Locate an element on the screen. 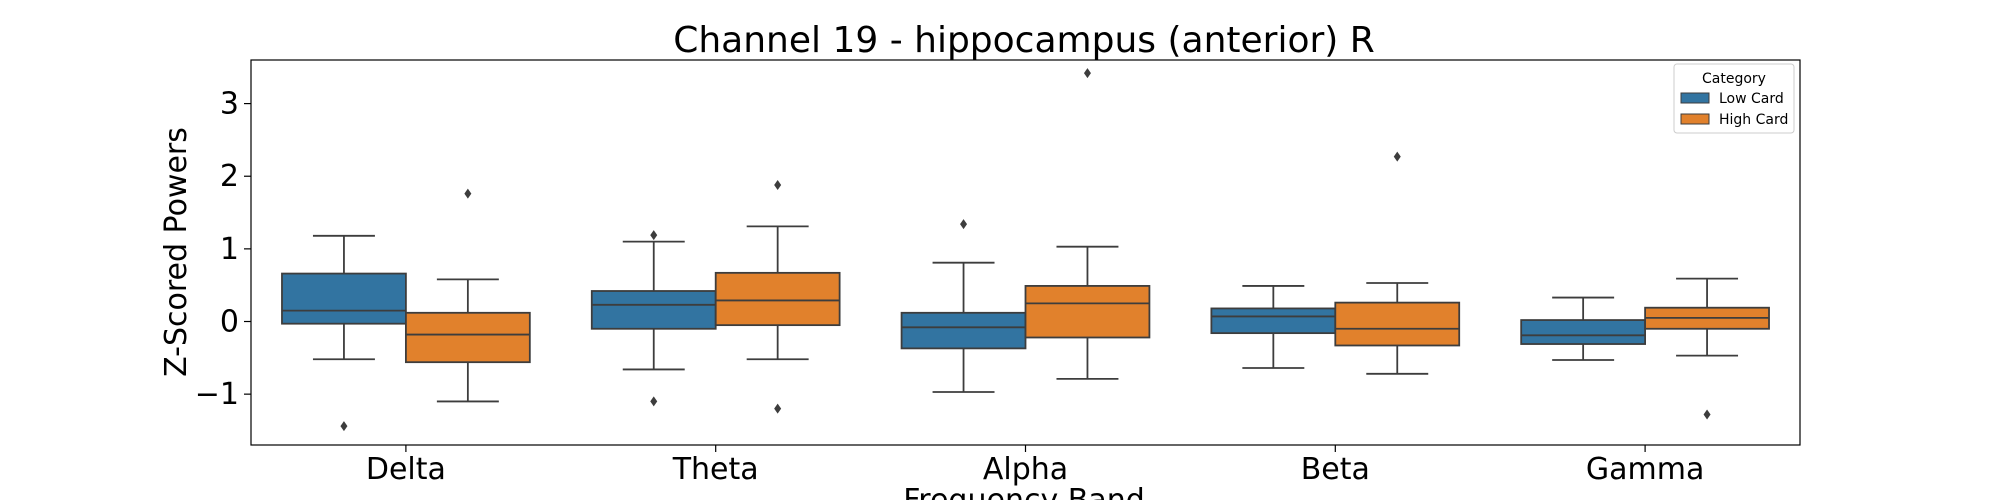 The height and width of the screenshot is (500, 2000). x-tick-label: Delta is located at coordinates (406, 469).